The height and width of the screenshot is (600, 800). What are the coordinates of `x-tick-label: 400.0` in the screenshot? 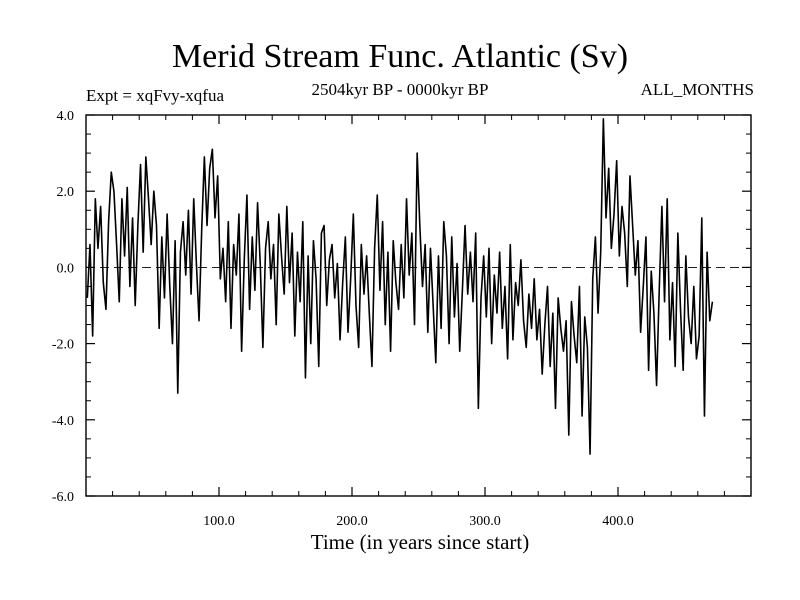 It's located at (618, 521).